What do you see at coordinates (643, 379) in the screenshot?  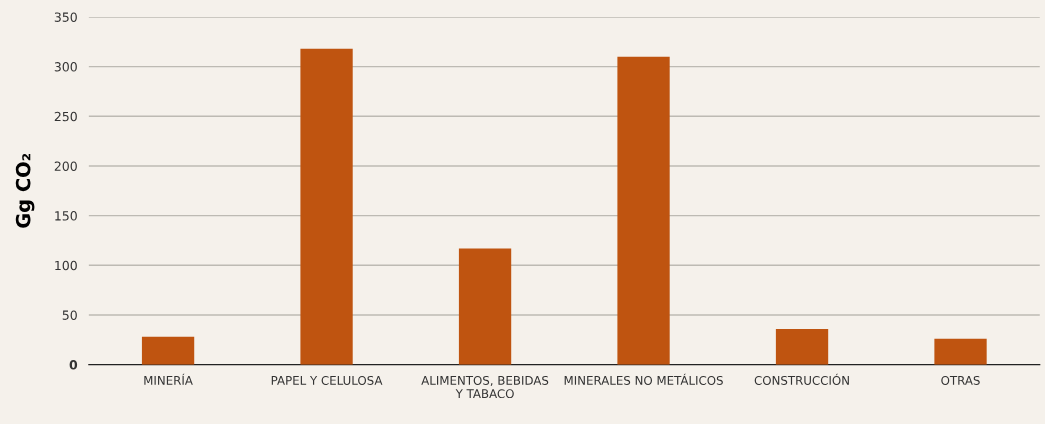 I see `x-tick-label: MINERALES NO METÁLICOS` at bounding box center [643, 379].